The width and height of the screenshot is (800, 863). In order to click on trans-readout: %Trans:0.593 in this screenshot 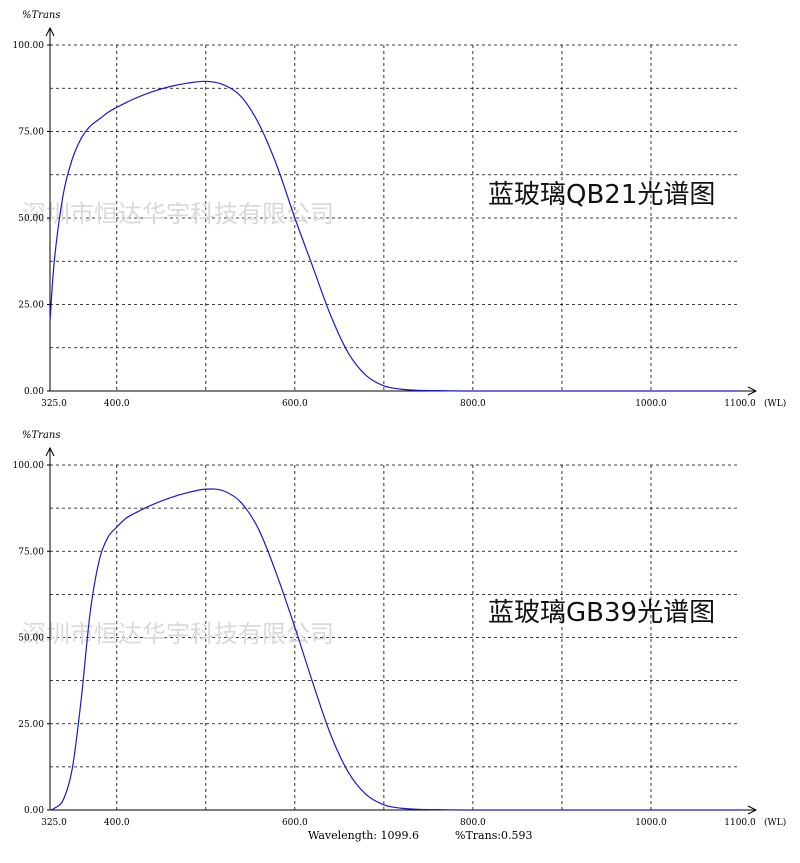, I will do `click(494, 835)`.